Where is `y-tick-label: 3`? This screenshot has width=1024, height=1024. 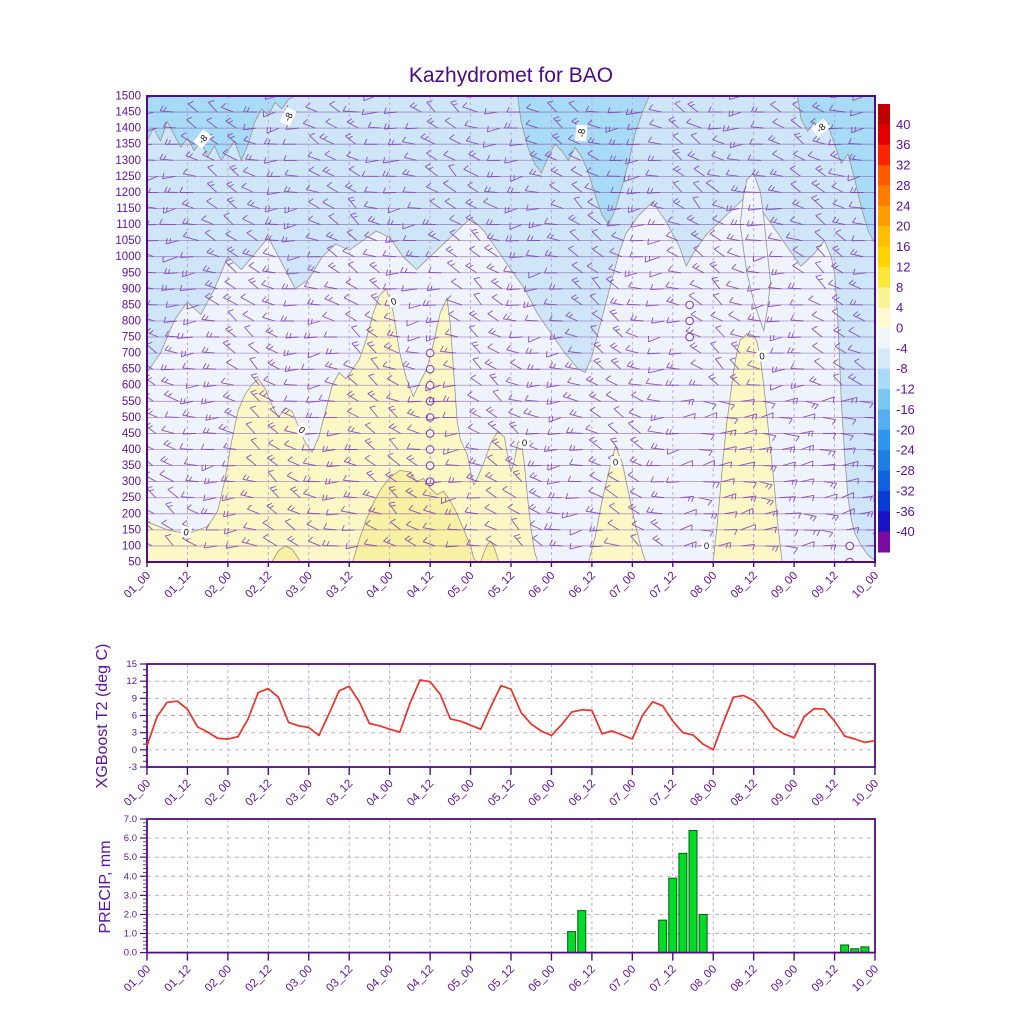
y-tick-label: 3 is located at coordinates (134, 733).